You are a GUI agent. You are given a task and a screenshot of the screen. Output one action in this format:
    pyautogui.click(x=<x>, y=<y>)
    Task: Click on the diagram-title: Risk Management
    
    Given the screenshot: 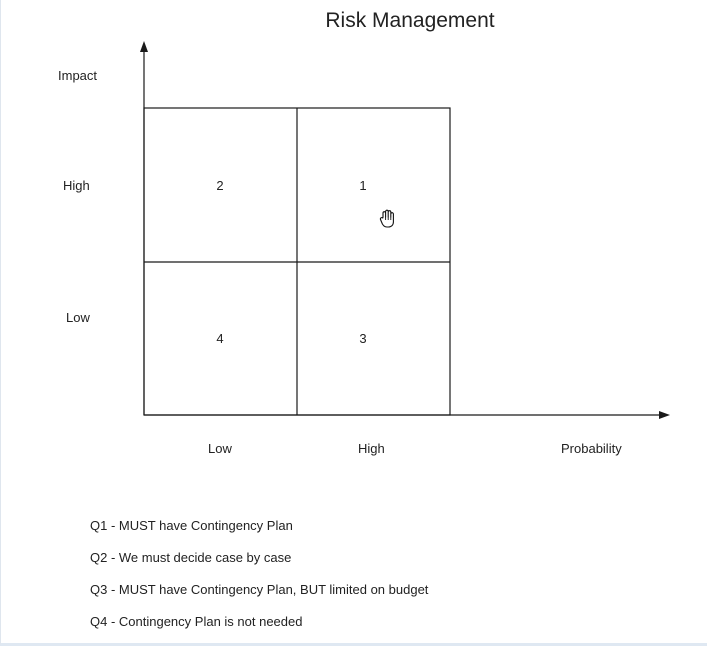 What is the action you would take?
    pyautogui.click(x=410, y=20)
    